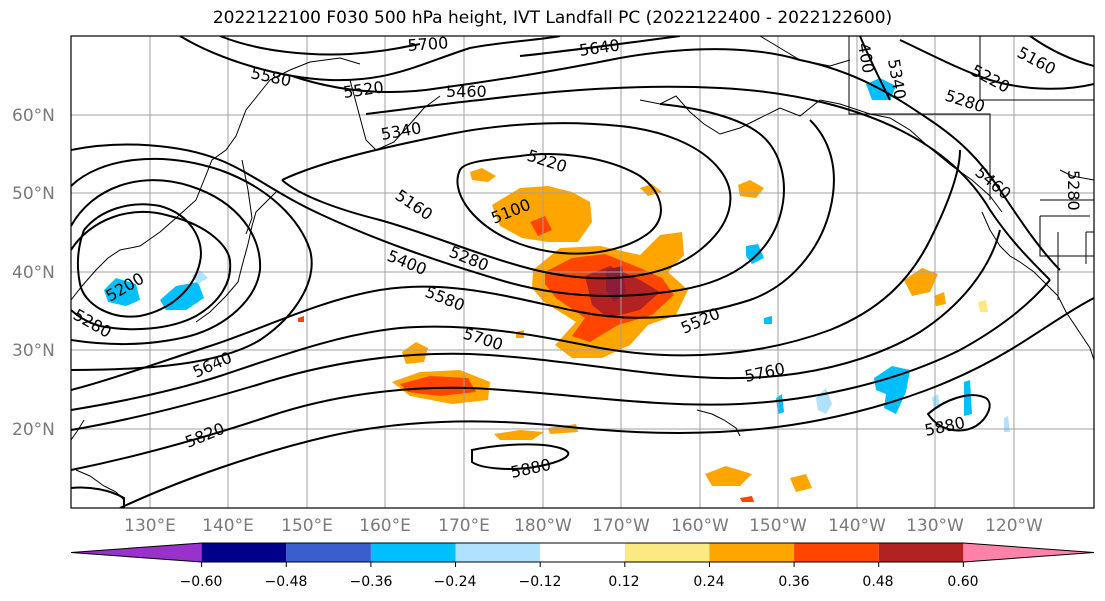 Image resolution: width=1105 pixels, height=601 pixels. I want to click on colorbar-tick-label: −0.48, so click(286, 582).